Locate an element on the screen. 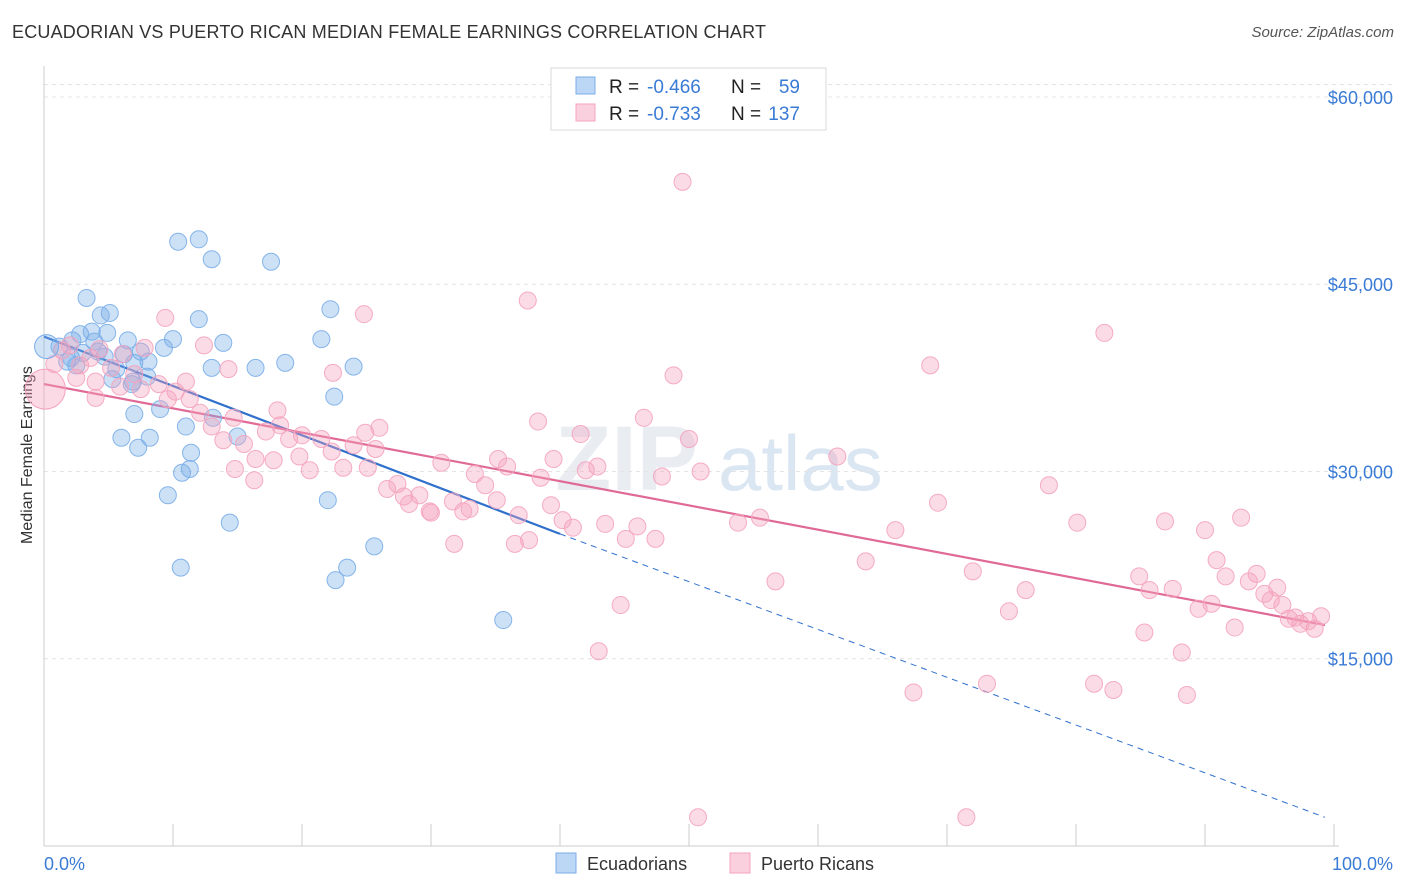 Image resolution: width=1406 pixels, height=892 pixels. y-tick-labels: $15,000 $30,000 $45,000 $60,000 is located at coordinates (1360, 379).